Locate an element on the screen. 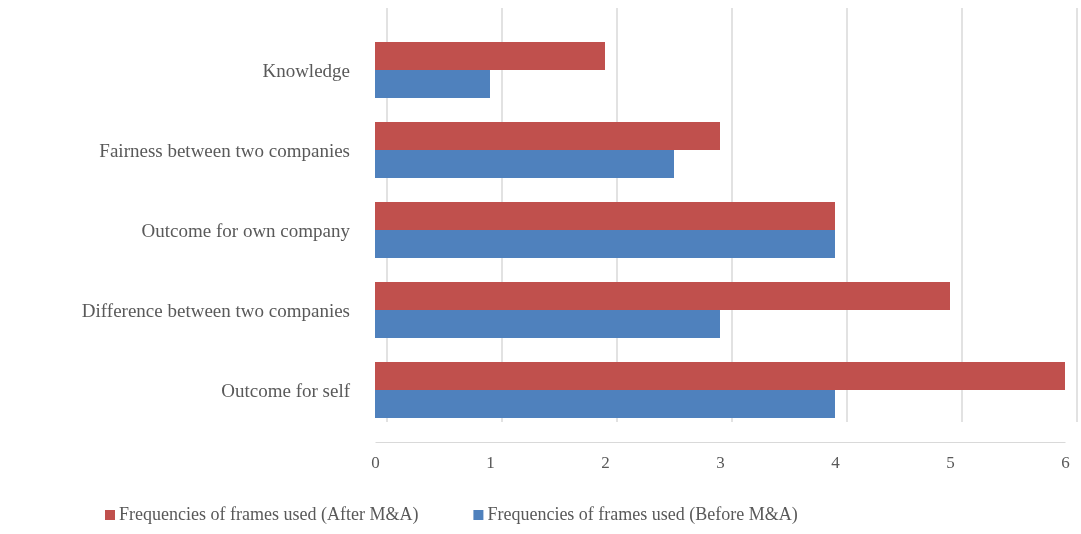 The image size is (1081, 534). y-tick-label: Outcome for own company is located at coordinates (246, 230).